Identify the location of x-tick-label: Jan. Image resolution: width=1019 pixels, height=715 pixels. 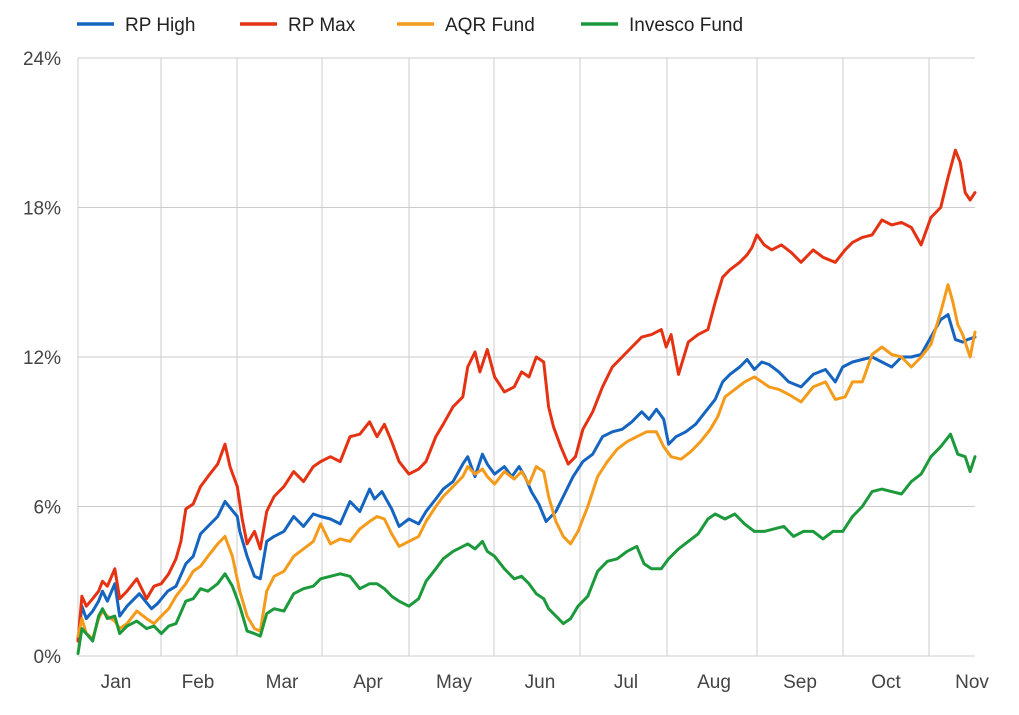
(116, 682).